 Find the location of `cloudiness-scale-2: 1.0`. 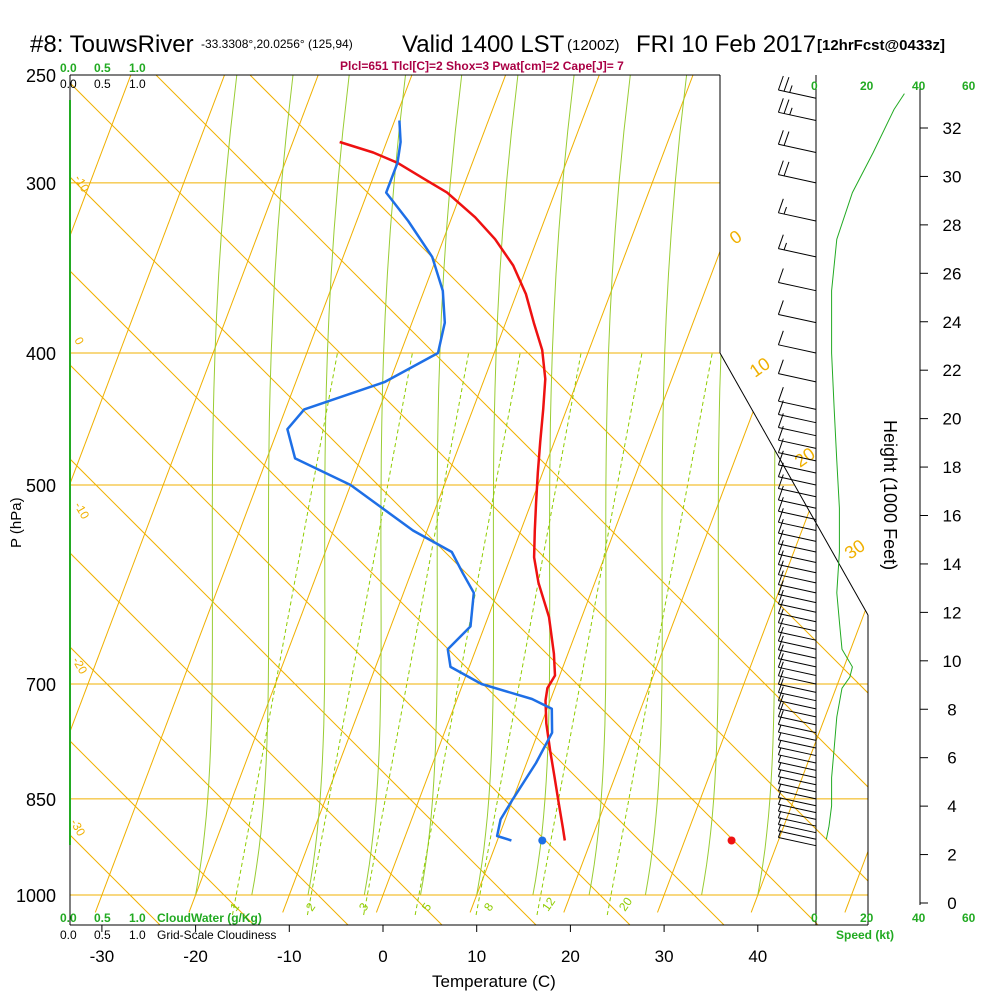

cloudiness-scale-2: 1.0 is located at coordinates (137, 84).